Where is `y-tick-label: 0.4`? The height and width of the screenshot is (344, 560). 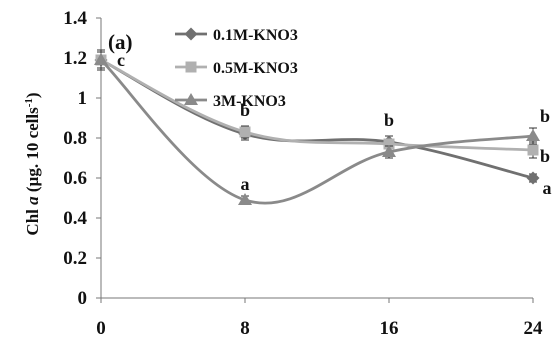 y-tick-label: 0.4 is located at coordinates (75, 218).